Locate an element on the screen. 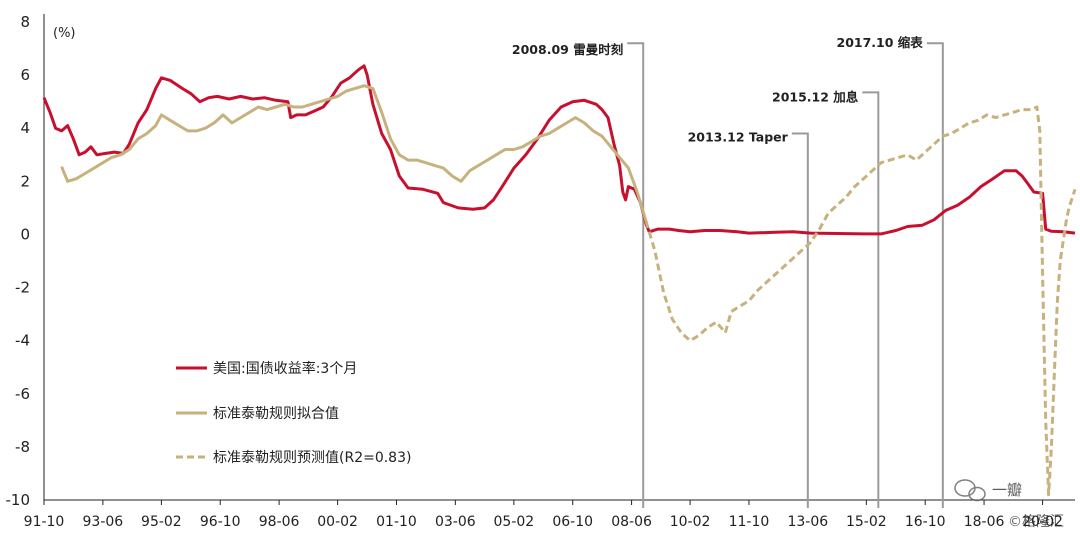  x-tick-label: 98-06 is located at coordinates (279, 522).